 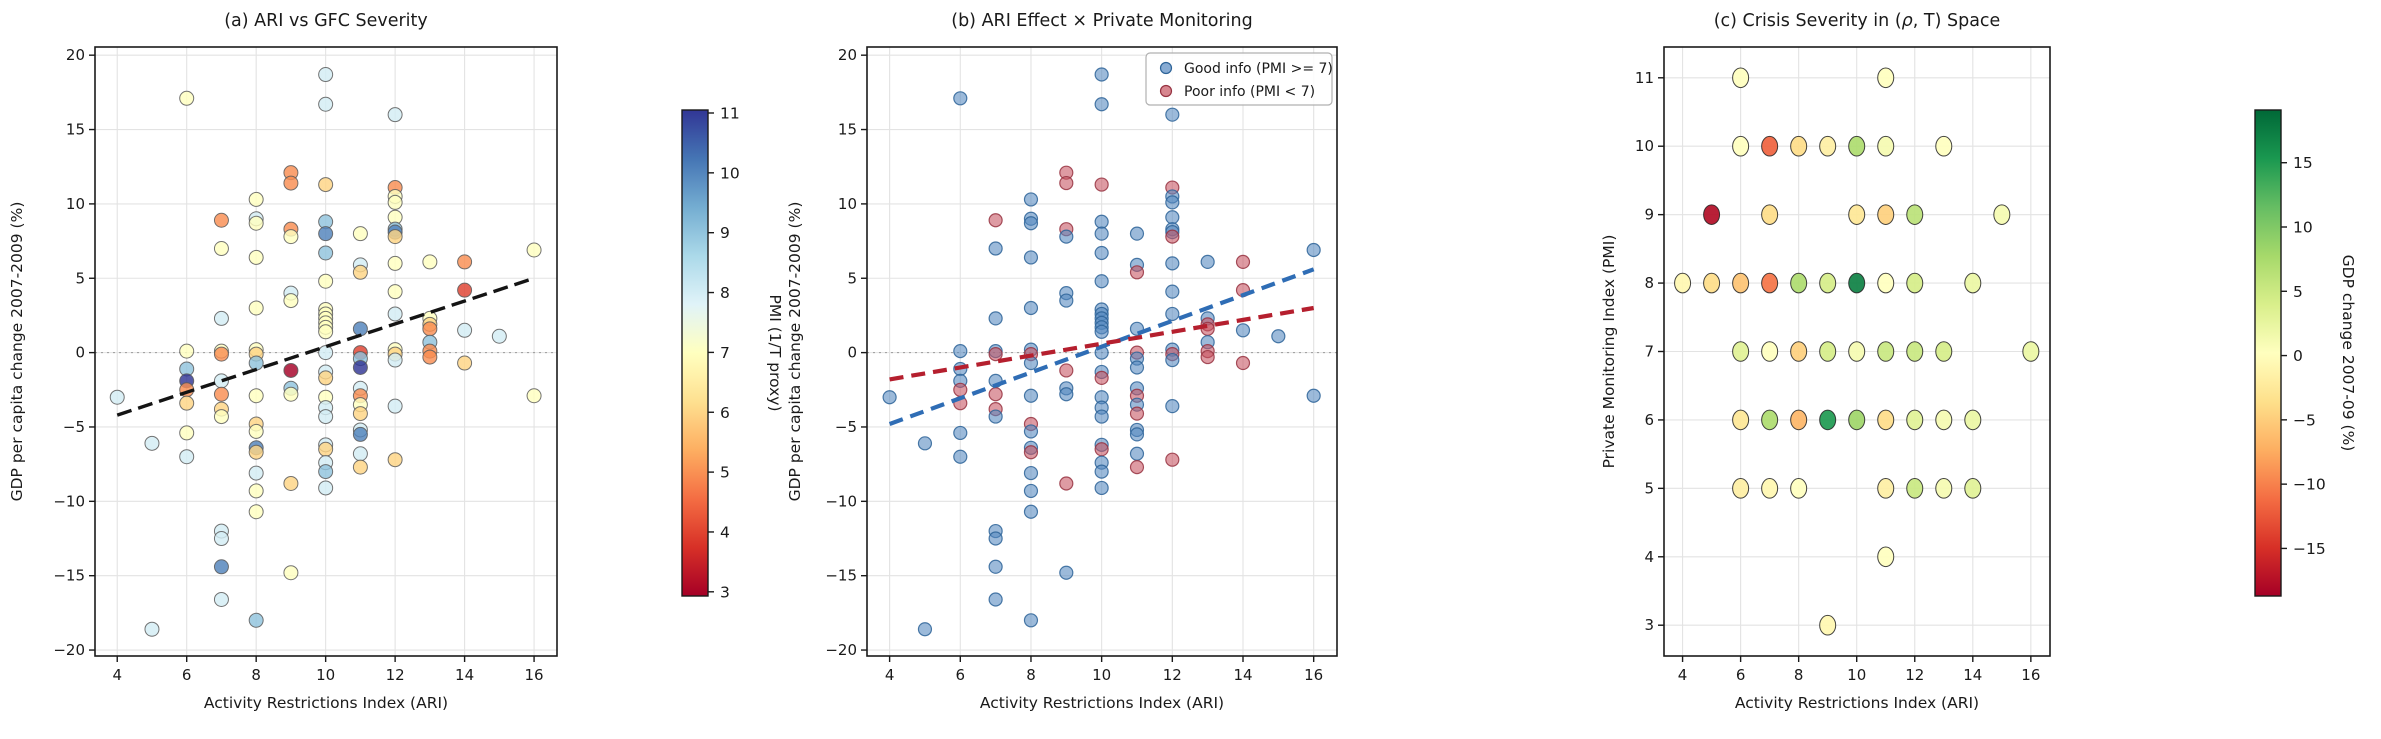 What do you see at coordinates (1249, 92) in the screenshot?
I see `legend-label: Poor info (PMI < 7)` at bounding box center [1249, 92].